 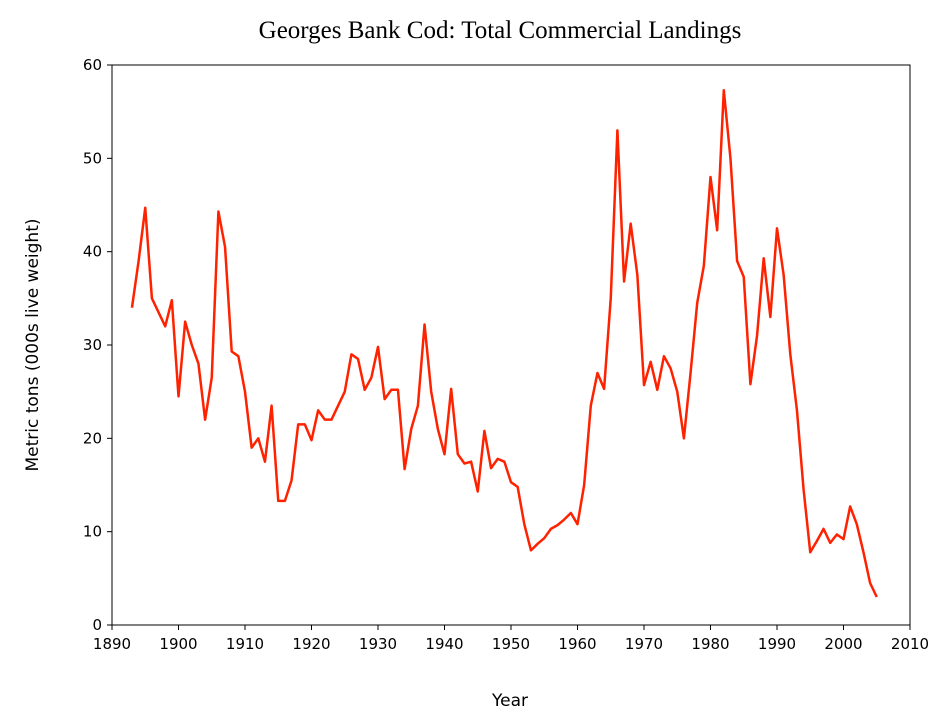 What do you see at coordinates (577, 644) in the screenshot?
I see `x-tick-label: 1960` at bounding box center [577, 644].